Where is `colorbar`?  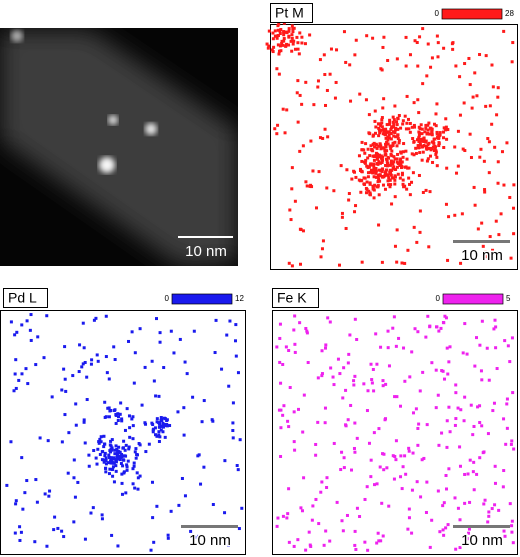
colorbar is located at coordinates (202, 299).